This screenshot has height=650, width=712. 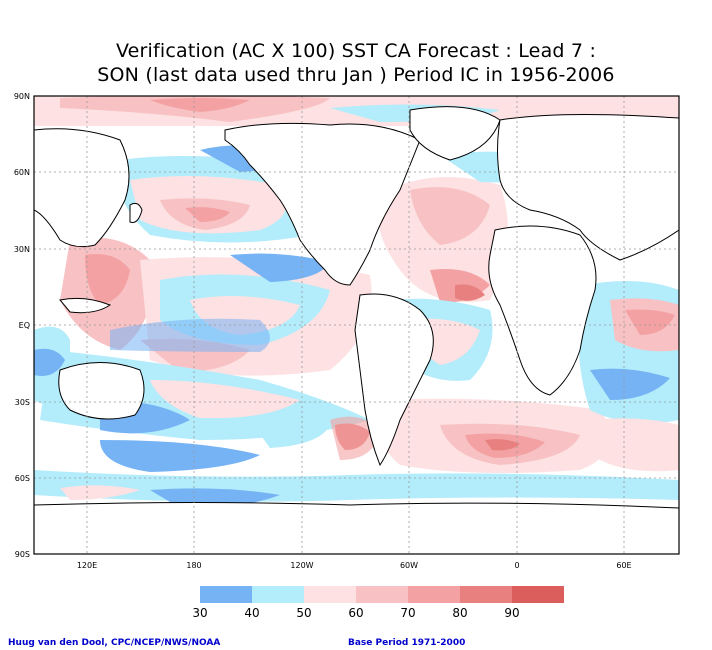 I want to click on colorbar-tick-30: 30, so click(x=199, y=613).